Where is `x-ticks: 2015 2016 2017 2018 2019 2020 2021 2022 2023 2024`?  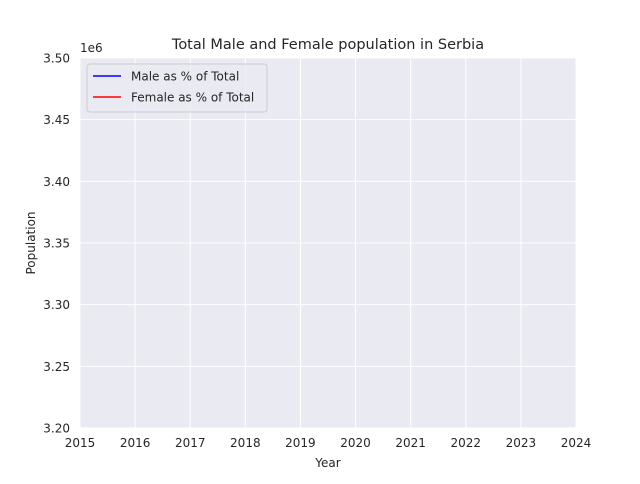
x-ticks: 2015 2016 2017 2018 2019 2020 2021 2022 2023 2024 is located at coordinates (328, 443).